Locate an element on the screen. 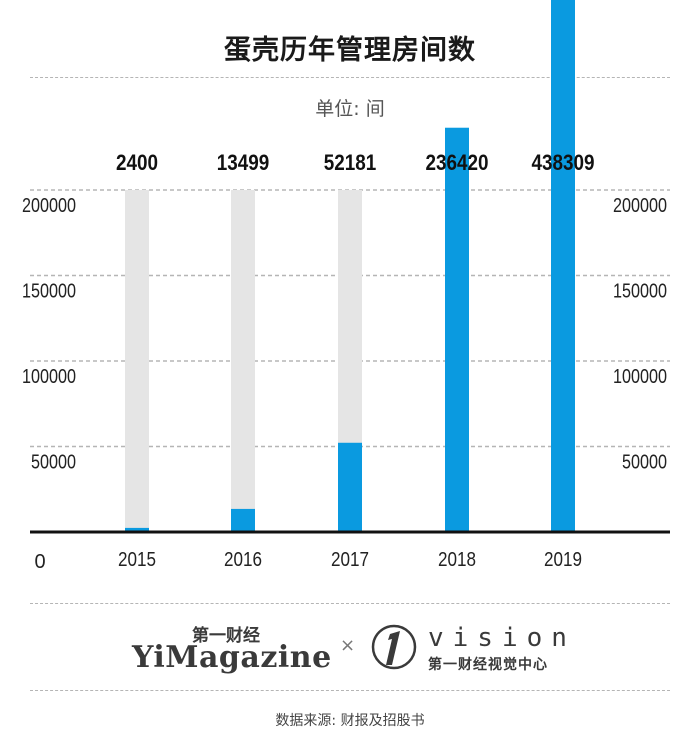 The image size is (700, 747). footer-divider-bottom is located at coordinates (350, 690).